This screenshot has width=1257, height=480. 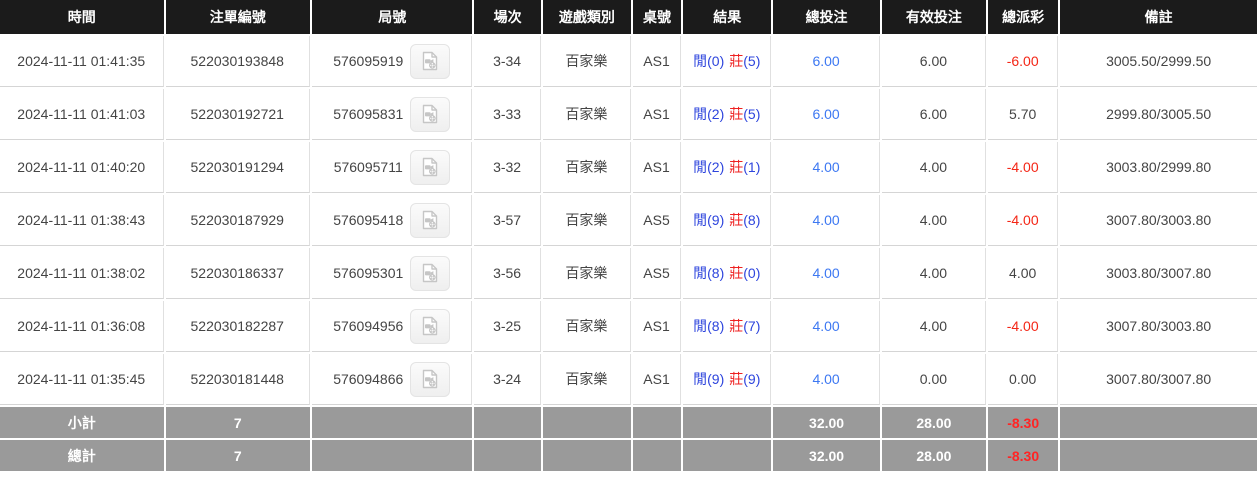 What do you see at coordinates (237, 17) in the screenshot?
I see `column-header-bet-id: 注單編號` at bounding box center [237, 17].